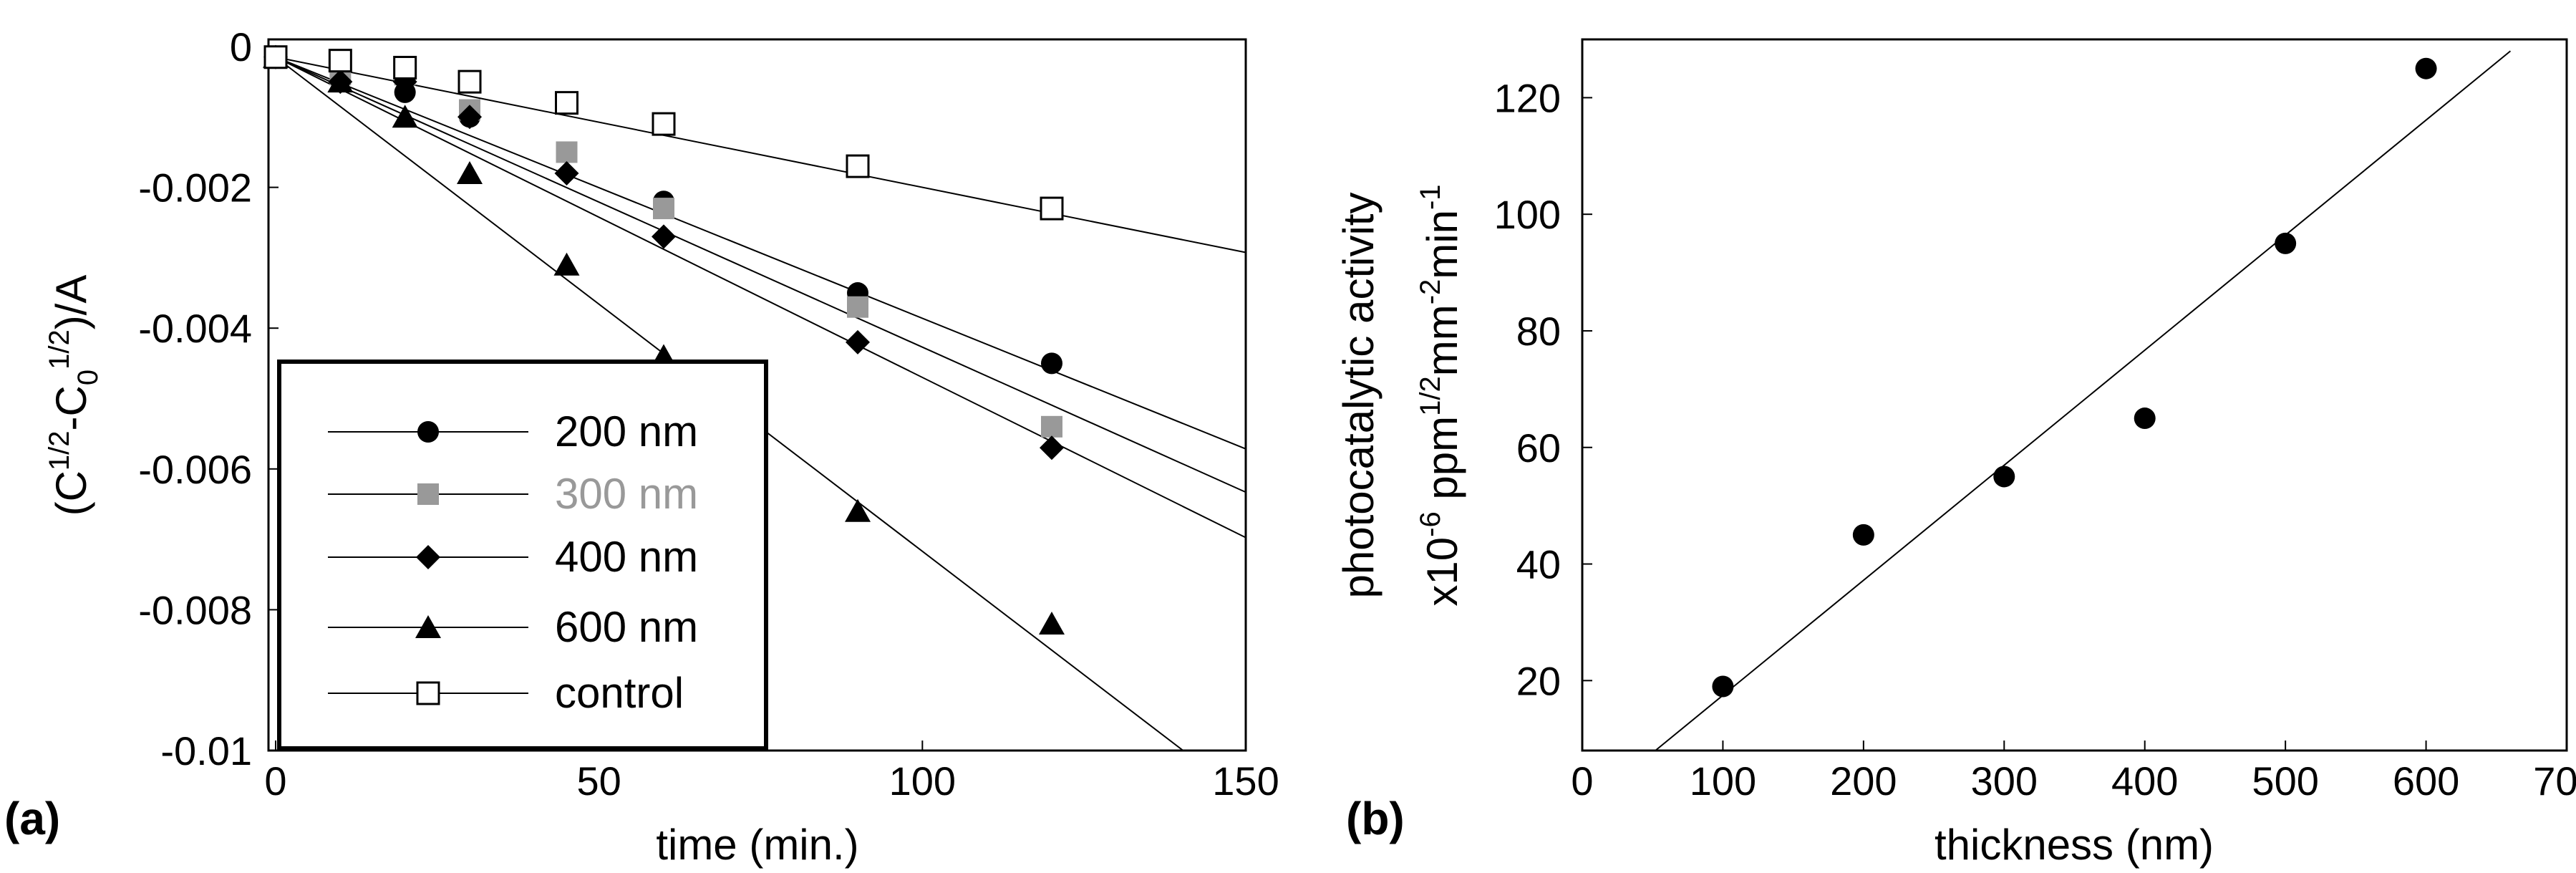  I want to click on chart-a-y-axis-label: (C1/2-C01/2)/A, so click(74, 395).